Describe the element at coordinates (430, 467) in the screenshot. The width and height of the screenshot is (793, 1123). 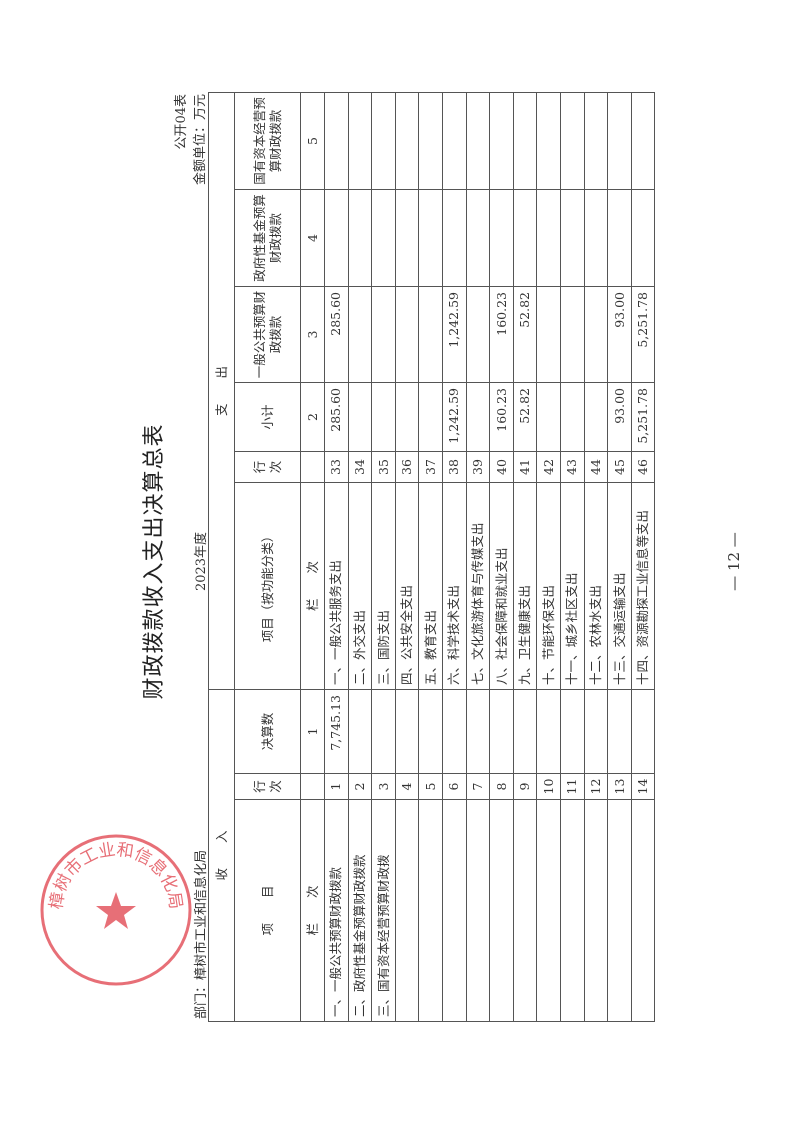
I see `expense-row-no: 37` at that location.